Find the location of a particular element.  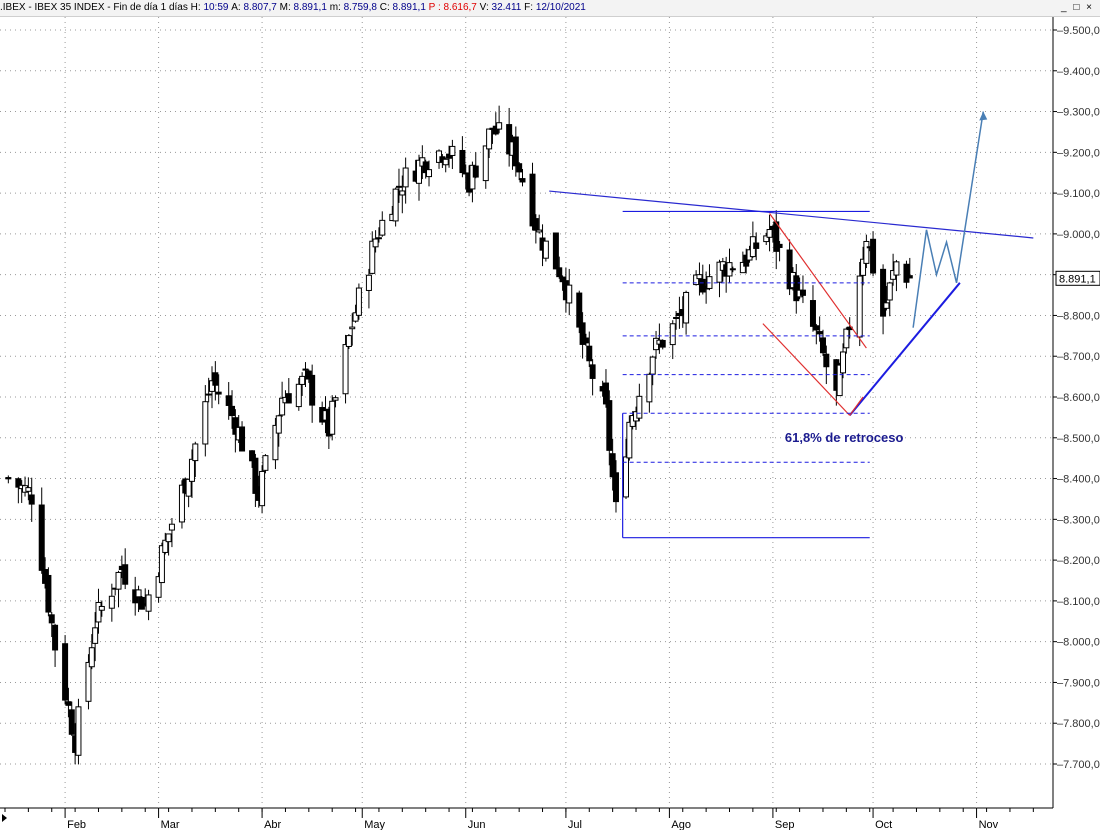

header-a-value: 8.807,7 is located at coordinates (260, 7).